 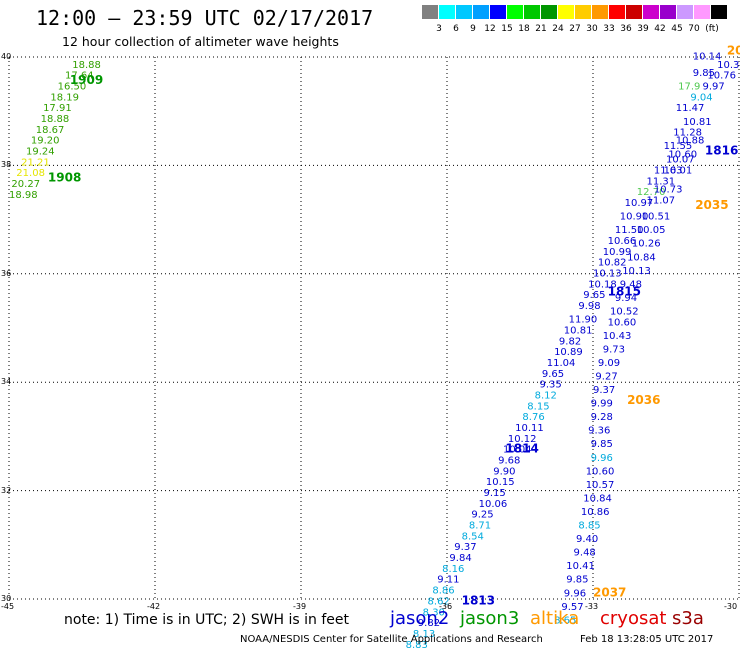 What do you see at coordinates (617, 252) in the screenshot?
I see `wave-height-value: 10.99` at bounding box center [617, 252].